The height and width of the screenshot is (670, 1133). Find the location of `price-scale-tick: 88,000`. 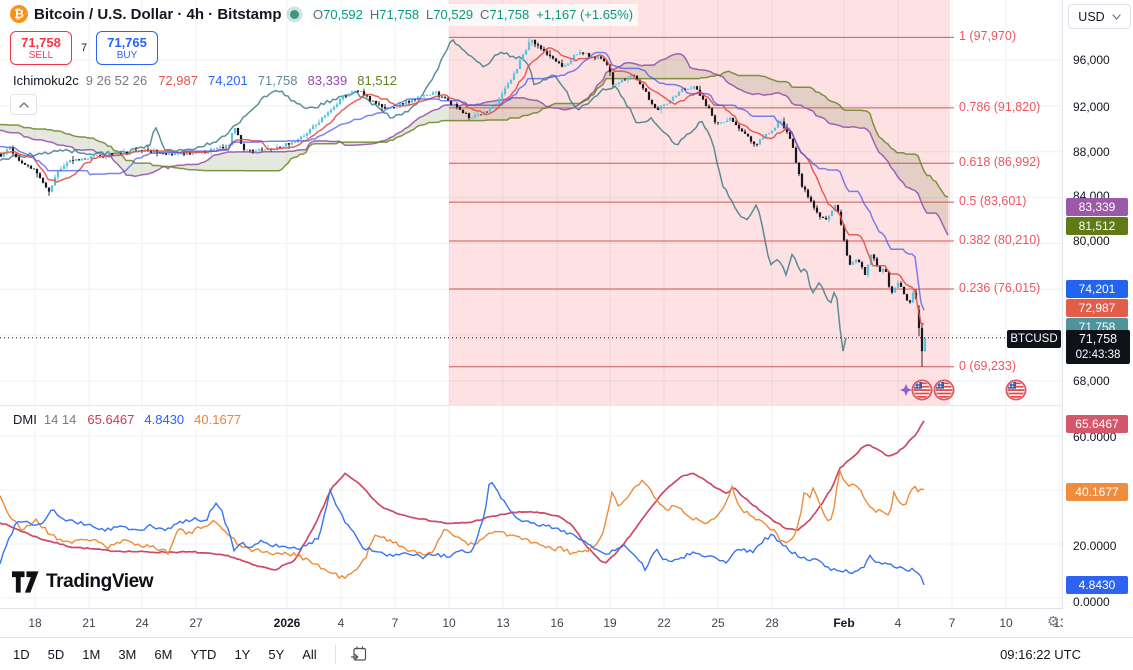

price-scale-tick: 88,000 is located at coordinates (1091, 152).